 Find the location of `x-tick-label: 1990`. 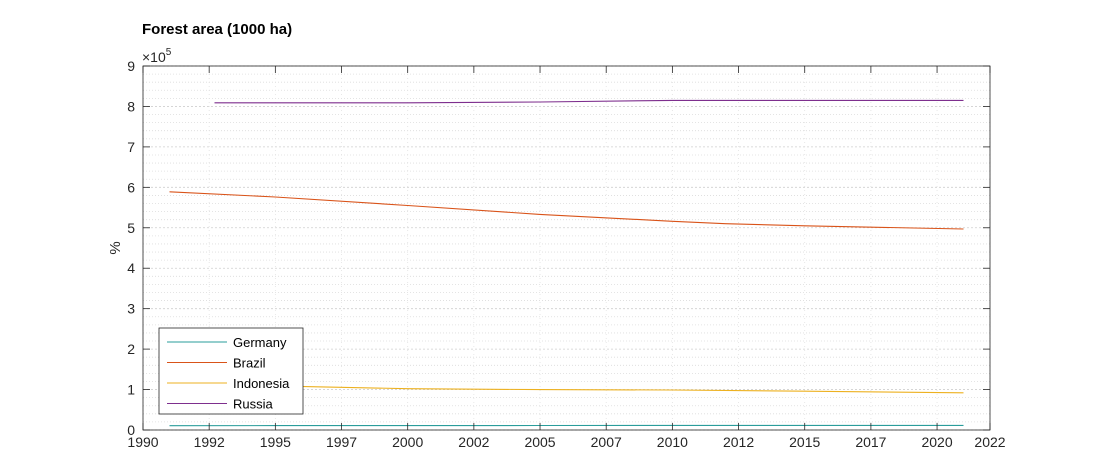

x-tick-label: 1990 is located at coordinates (142, 442).